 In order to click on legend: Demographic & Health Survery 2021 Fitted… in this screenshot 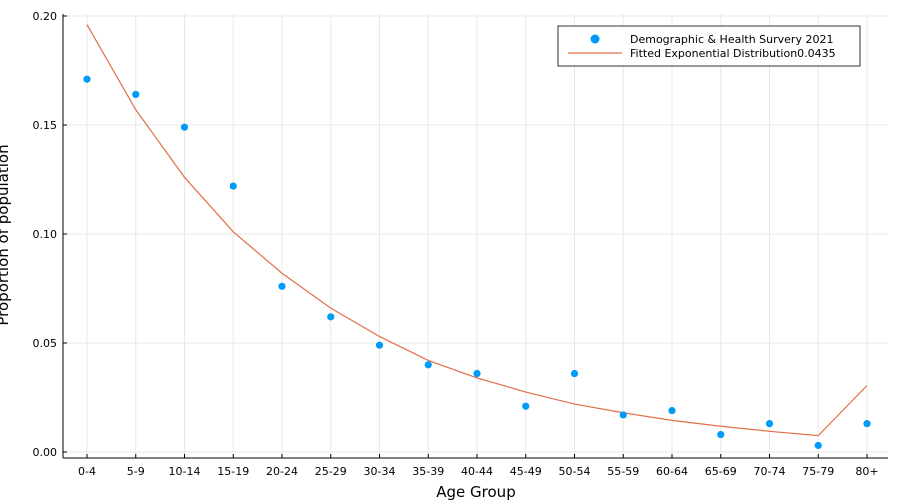, I will do `click(709, 46)`.